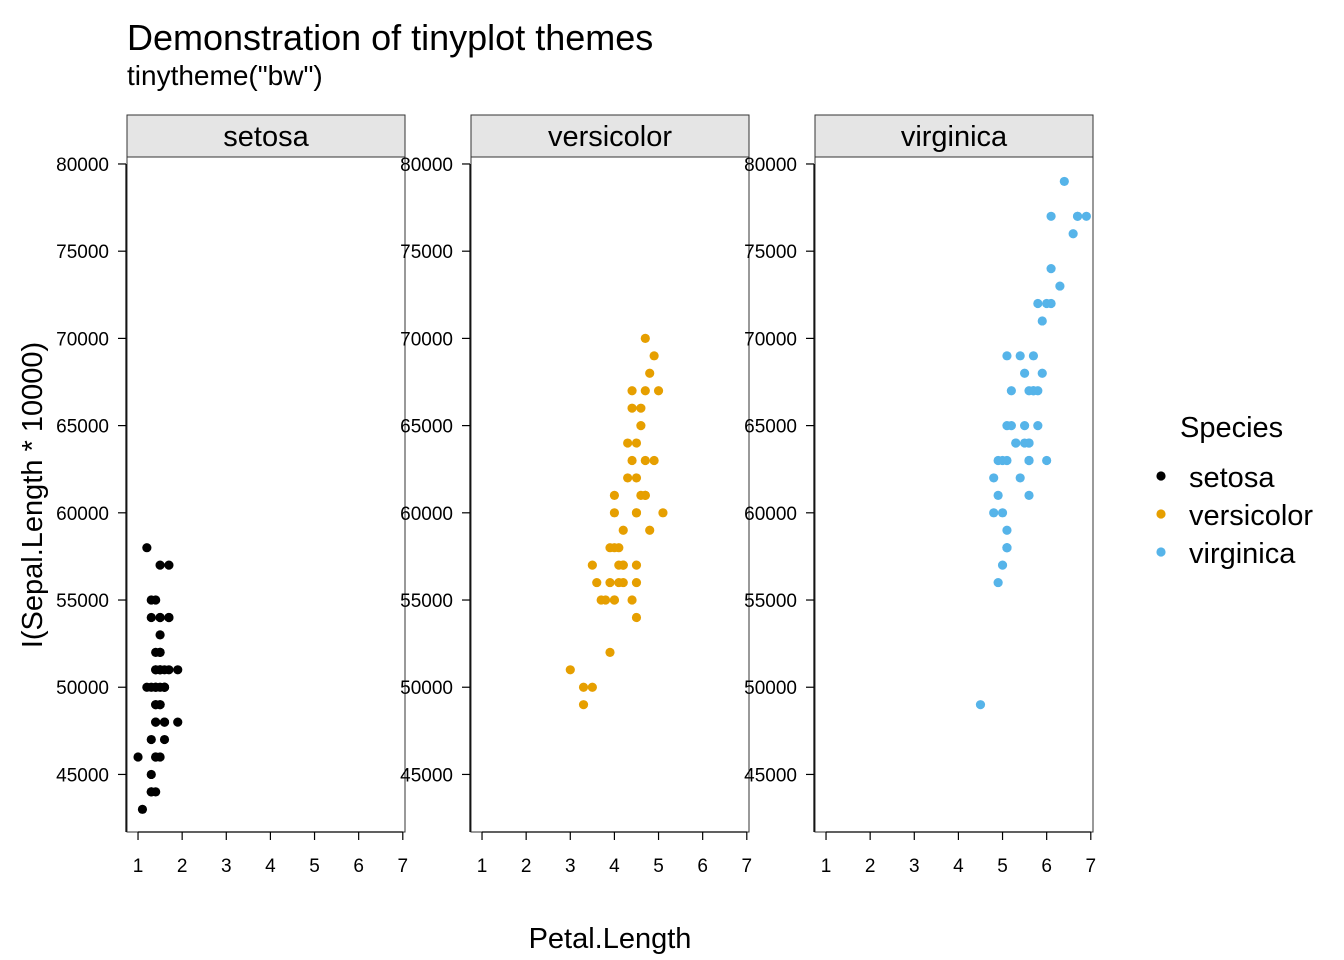 This screenshot has width=1344, height=960. I want to click on legend-item-virginica: virginica, so click(1226, 554).